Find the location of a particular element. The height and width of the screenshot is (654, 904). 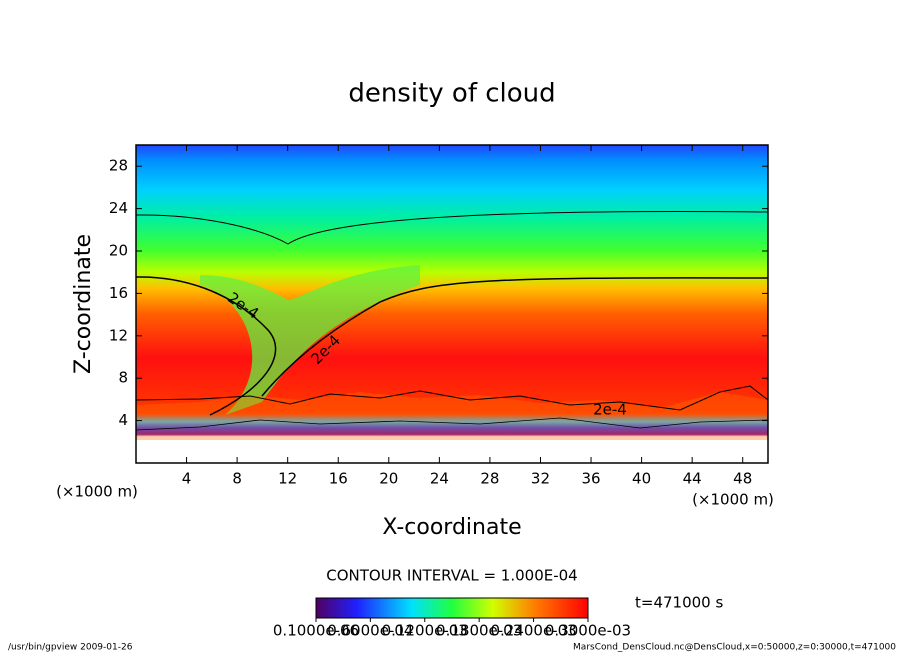

chart-title: density of cloud is located at coordinates (451, 94).